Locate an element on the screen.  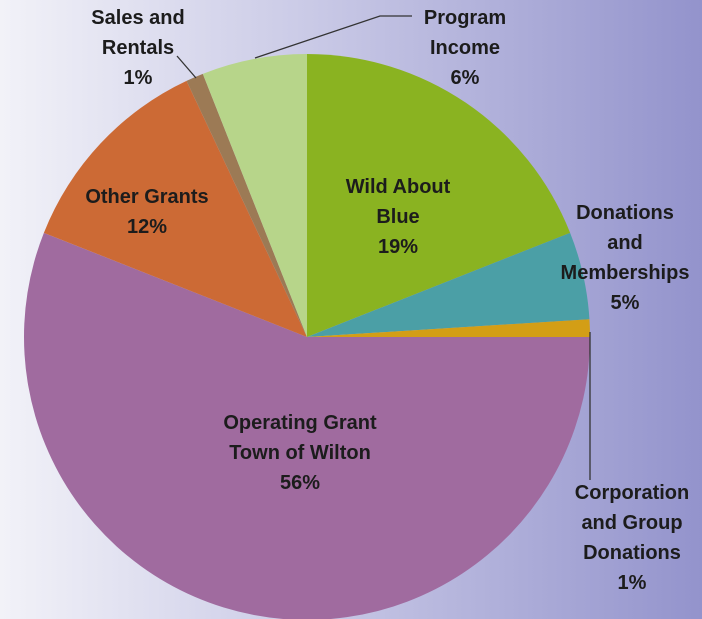
slice-label: Donations and Memberships 5% is located at coordinates (625, 258).